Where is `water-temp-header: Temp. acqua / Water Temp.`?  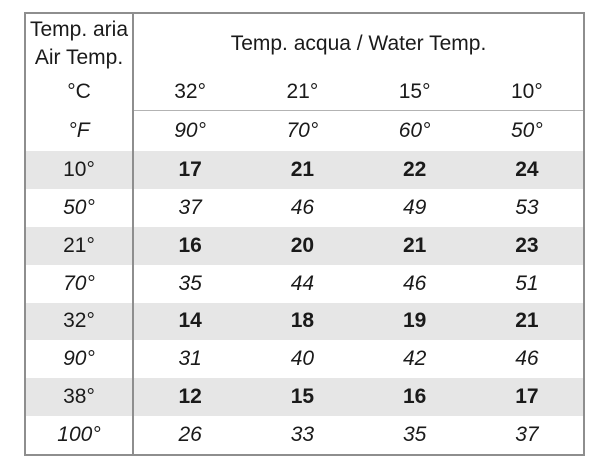 water-temp-header: Temp. acqua / Water Temp. is located at coordinates (358, 43).